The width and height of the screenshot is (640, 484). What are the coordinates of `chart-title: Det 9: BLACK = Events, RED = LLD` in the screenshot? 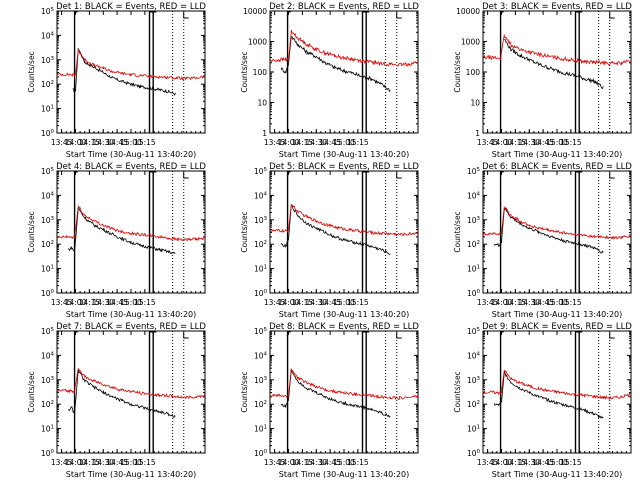 It's located at (557, 327).